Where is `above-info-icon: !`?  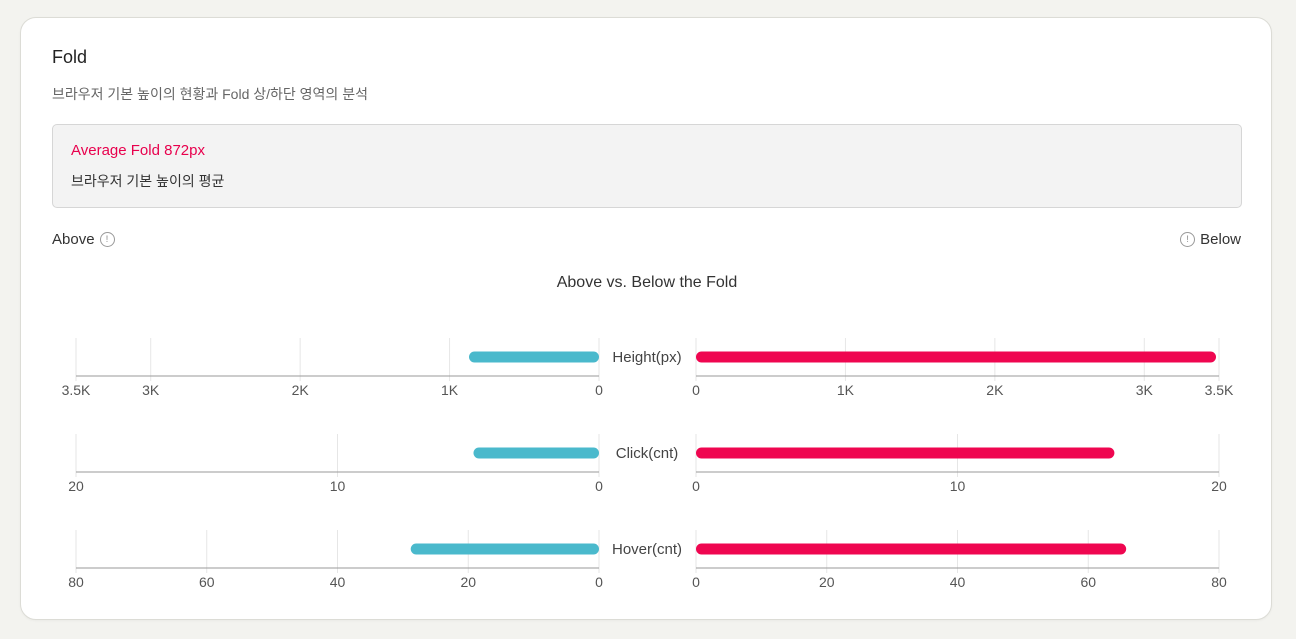
above-info-icon: ! is located at coordinates (107, 239).